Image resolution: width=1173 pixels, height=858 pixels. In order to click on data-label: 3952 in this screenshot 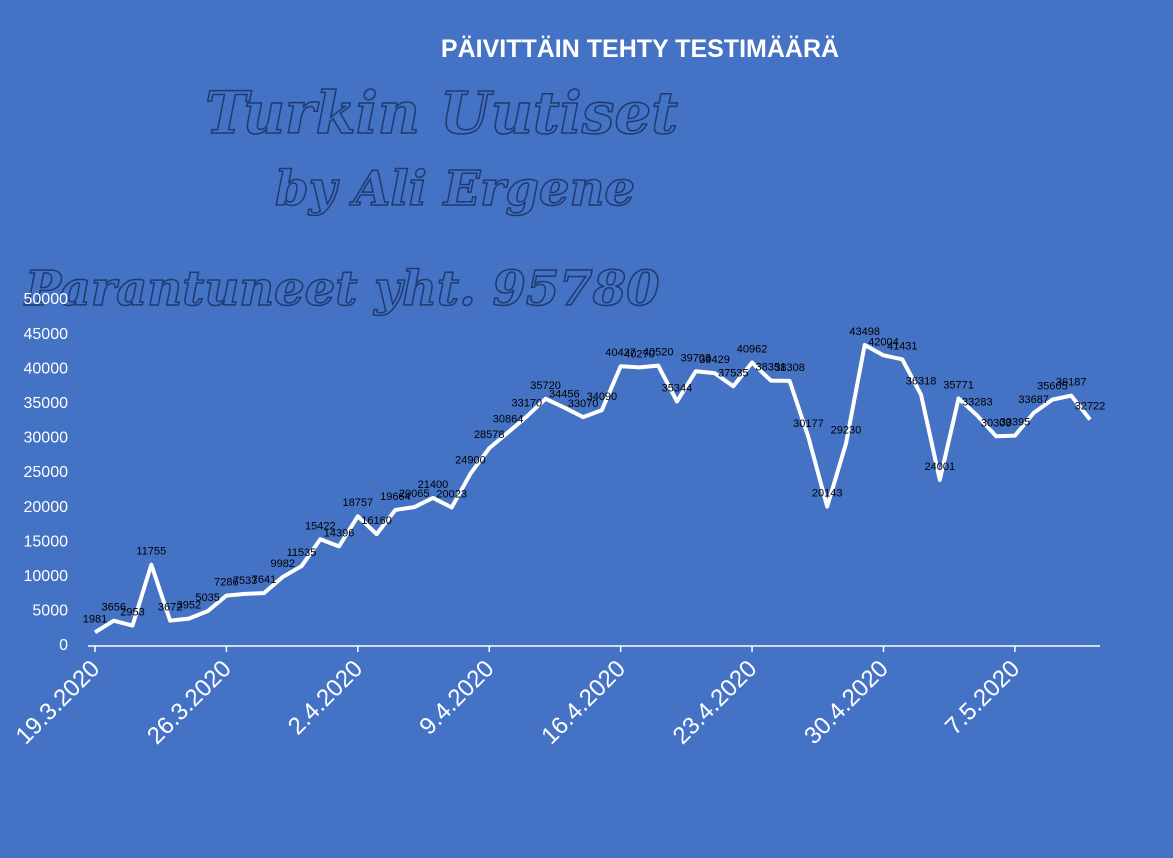, I will do `click(189, 606)`.